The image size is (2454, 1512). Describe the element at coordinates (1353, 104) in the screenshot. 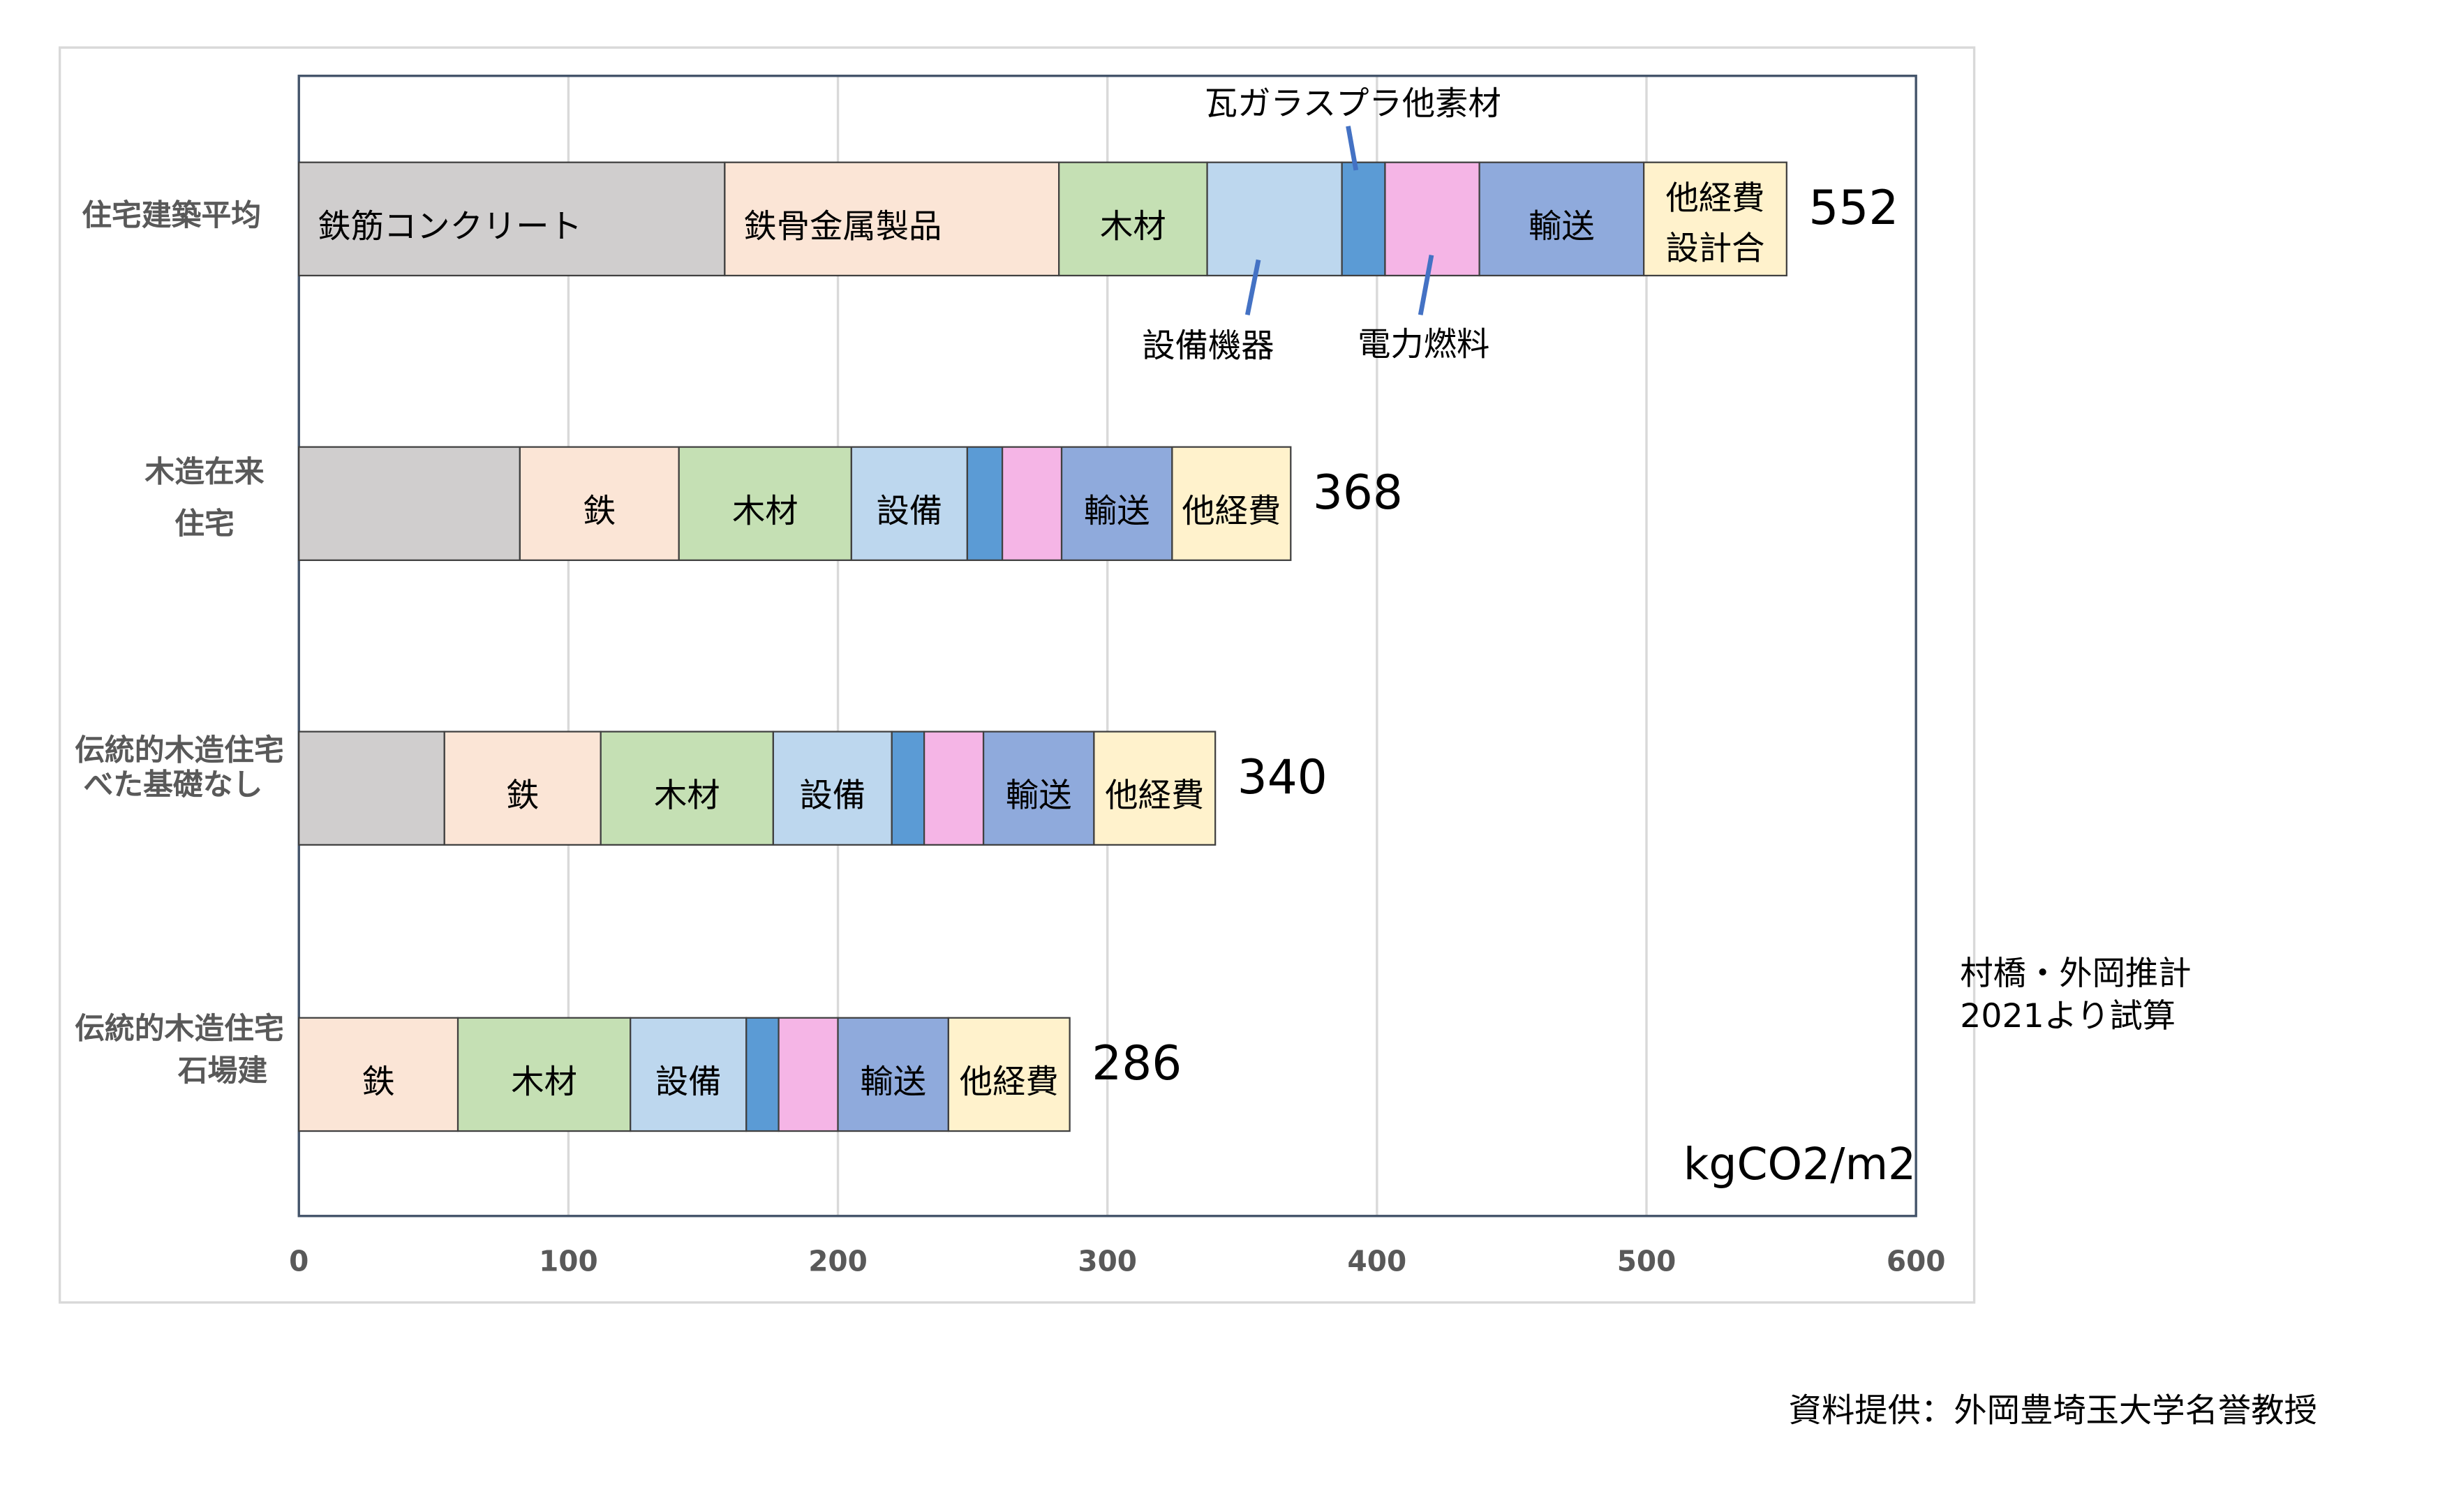

I see `segment-label: 瓦ガラスプラ他素材` at that location.